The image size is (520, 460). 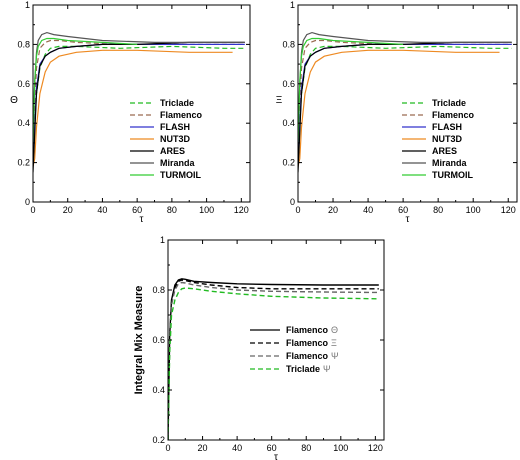 What do you see at coordinates (312, 330) in the screenshot?
I see `legend-label: Flamenco Θ` at bounding box center [312, 330].